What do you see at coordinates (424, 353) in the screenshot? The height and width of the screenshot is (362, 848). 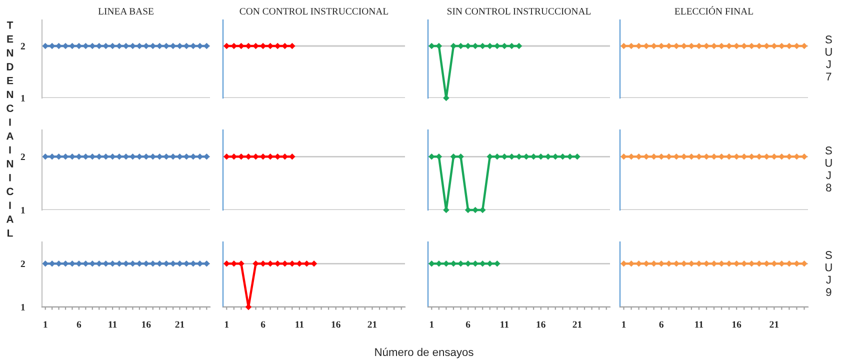 I see `x-axis-title: Número de ensayos` at bounding box center [424, 353].